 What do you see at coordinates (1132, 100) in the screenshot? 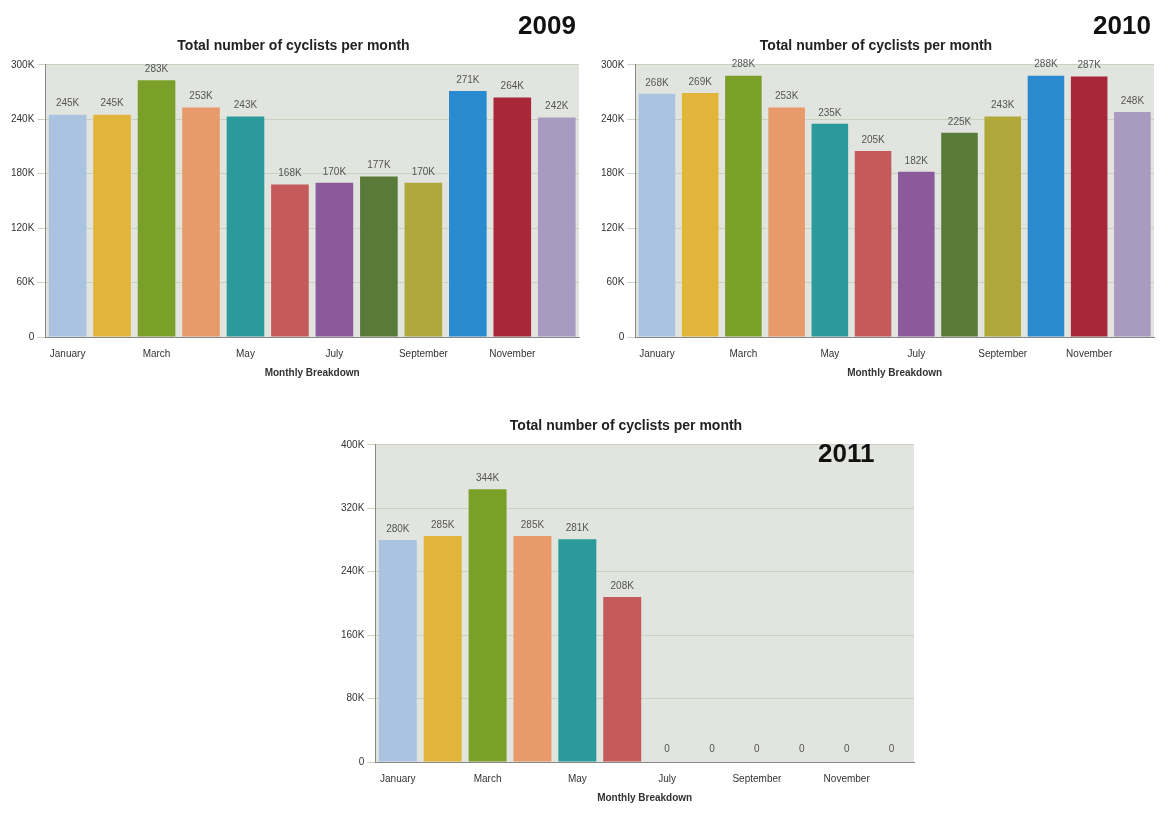
I see `data-label: 248K` at bounding box center [1132, 100].